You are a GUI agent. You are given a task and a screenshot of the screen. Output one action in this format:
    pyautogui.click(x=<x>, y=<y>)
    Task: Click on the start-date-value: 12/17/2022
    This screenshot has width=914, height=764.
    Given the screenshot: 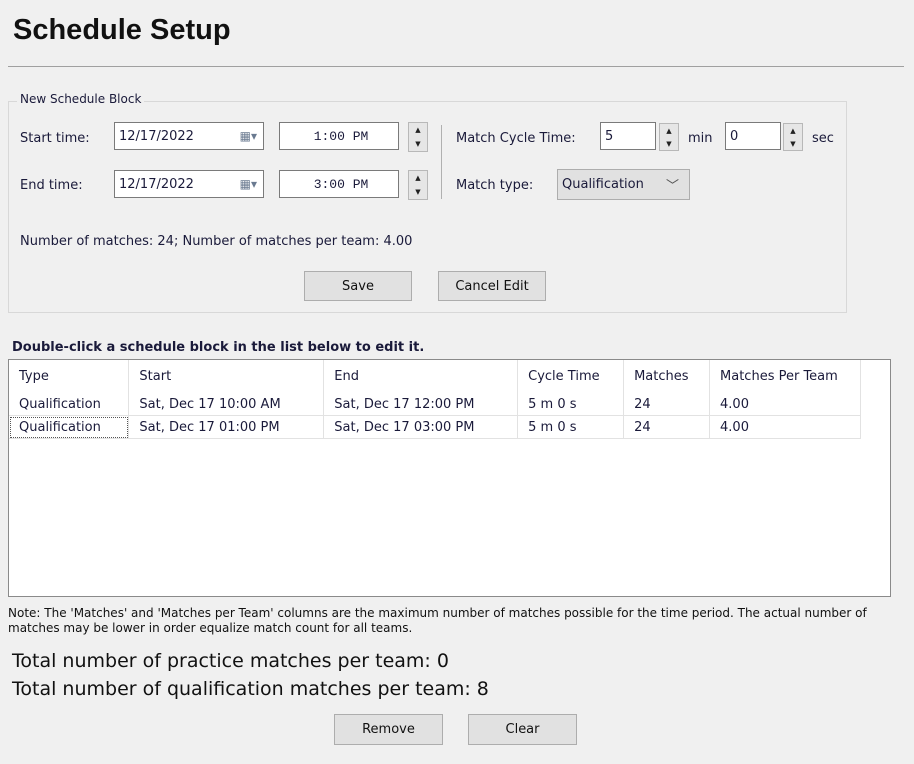 What is the action you would take?
    pyautogui.click(x=156, y=136)
    